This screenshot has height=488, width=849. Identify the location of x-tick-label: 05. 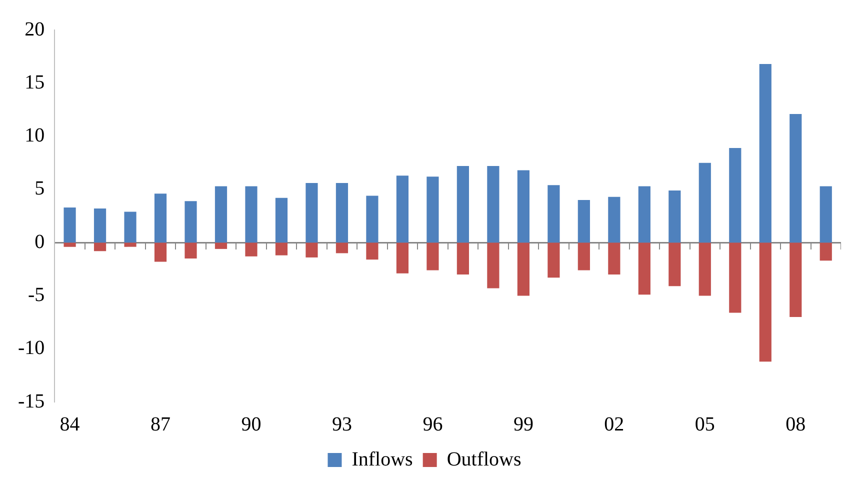
(704, 424).